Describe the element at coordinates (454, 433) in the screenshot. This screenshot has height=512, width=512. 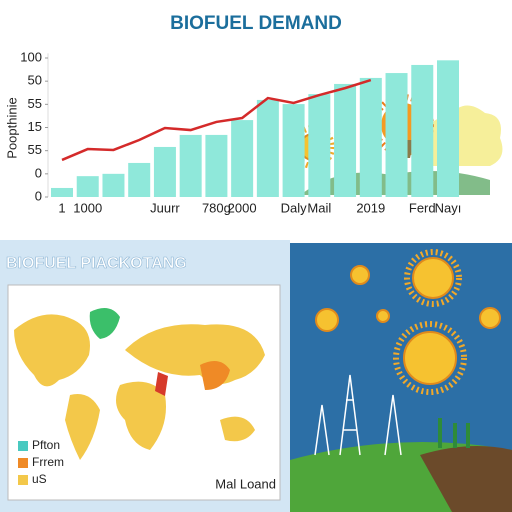
I see `plants` at that location.